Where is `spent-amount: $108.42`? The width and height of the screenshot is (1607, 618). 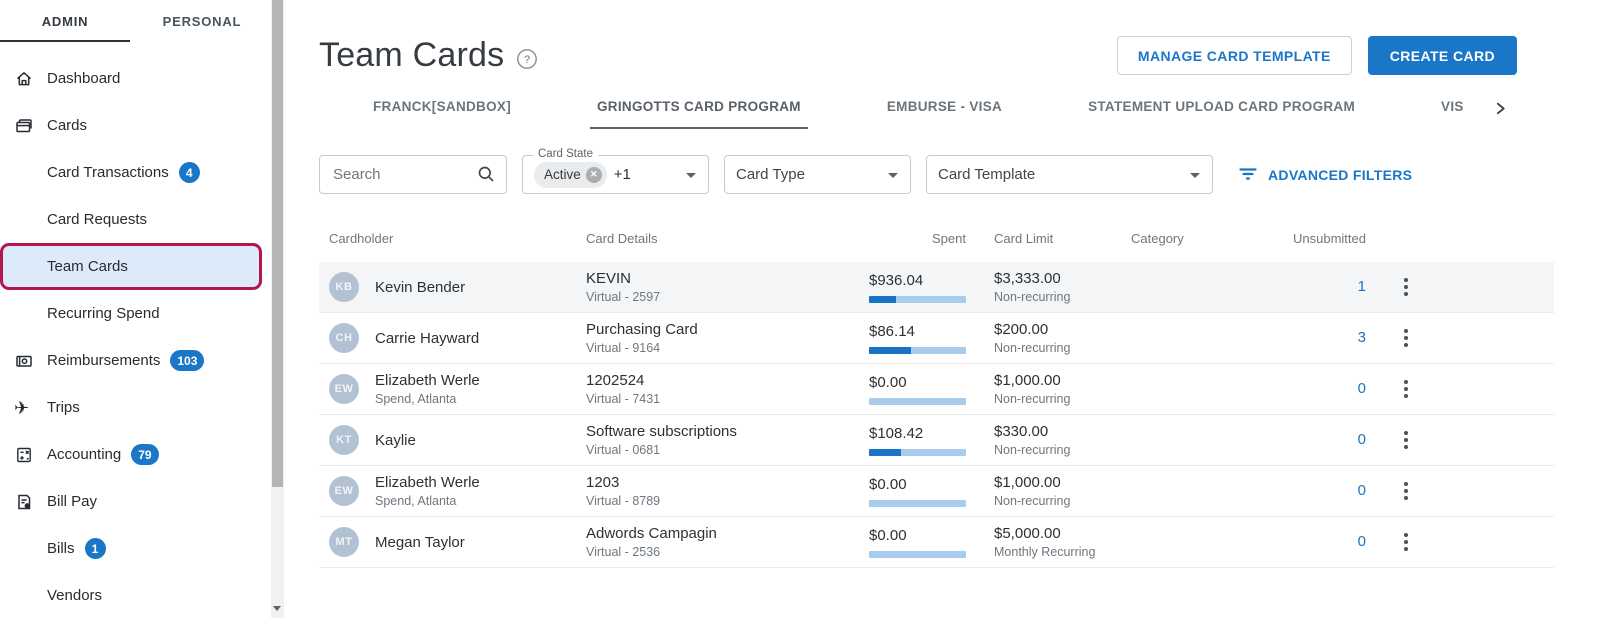
spent-amount: $108.42 is located at coordinates (896, 433).